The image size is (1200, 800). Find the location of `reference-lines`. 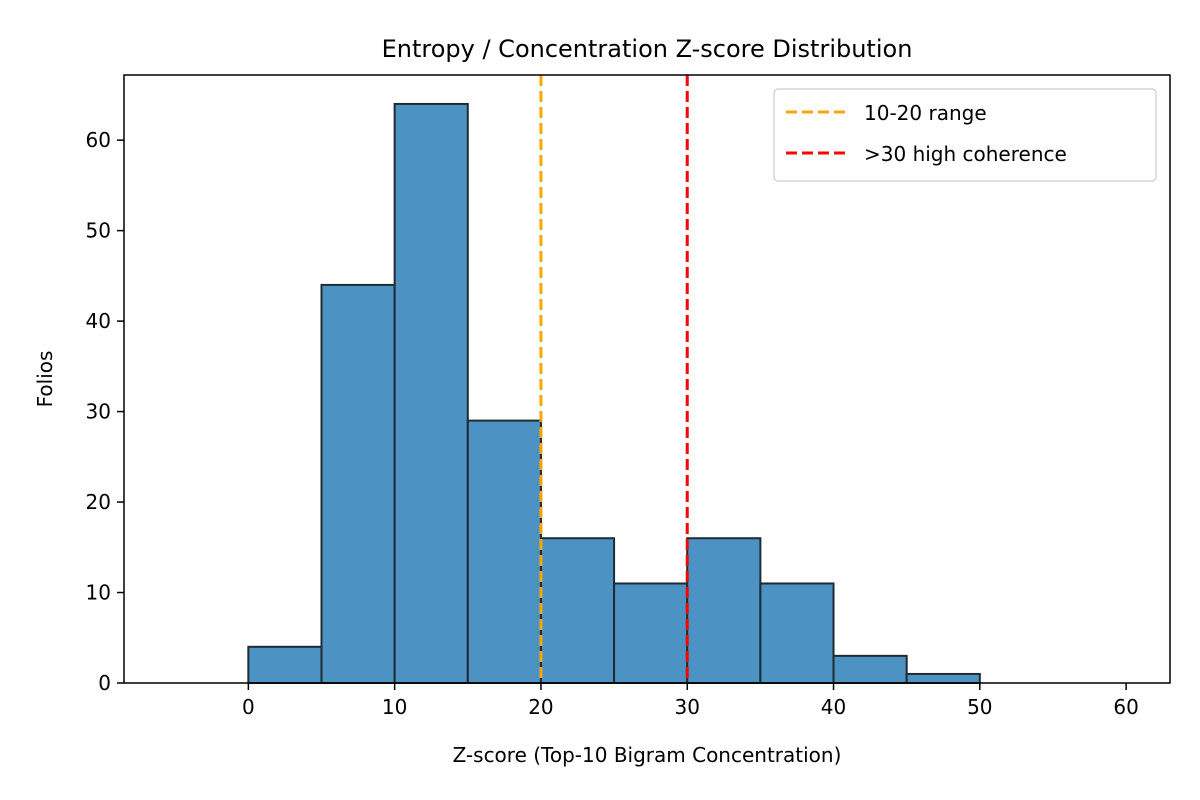

reference-lines is located at coordinates (614, 379).